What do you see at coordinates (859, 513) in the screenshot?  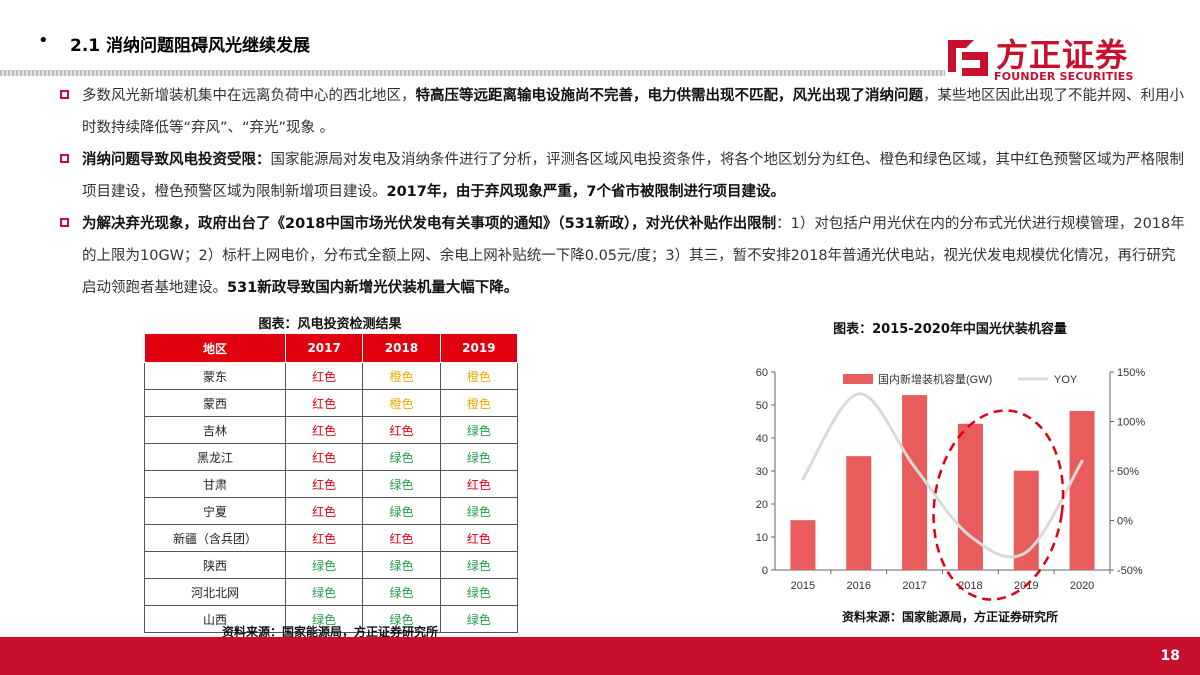 I see `bar-2016` at bounding box center [859, 513].